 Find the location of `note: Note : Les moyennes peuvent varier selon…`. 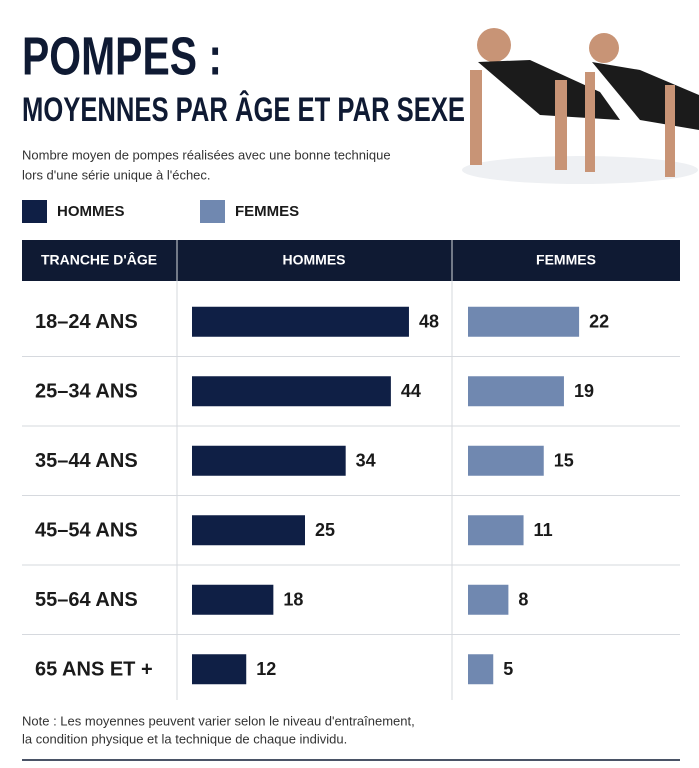

note: Note : Les moyennes peuvent varier selon… is located at coordinates (218, 720).